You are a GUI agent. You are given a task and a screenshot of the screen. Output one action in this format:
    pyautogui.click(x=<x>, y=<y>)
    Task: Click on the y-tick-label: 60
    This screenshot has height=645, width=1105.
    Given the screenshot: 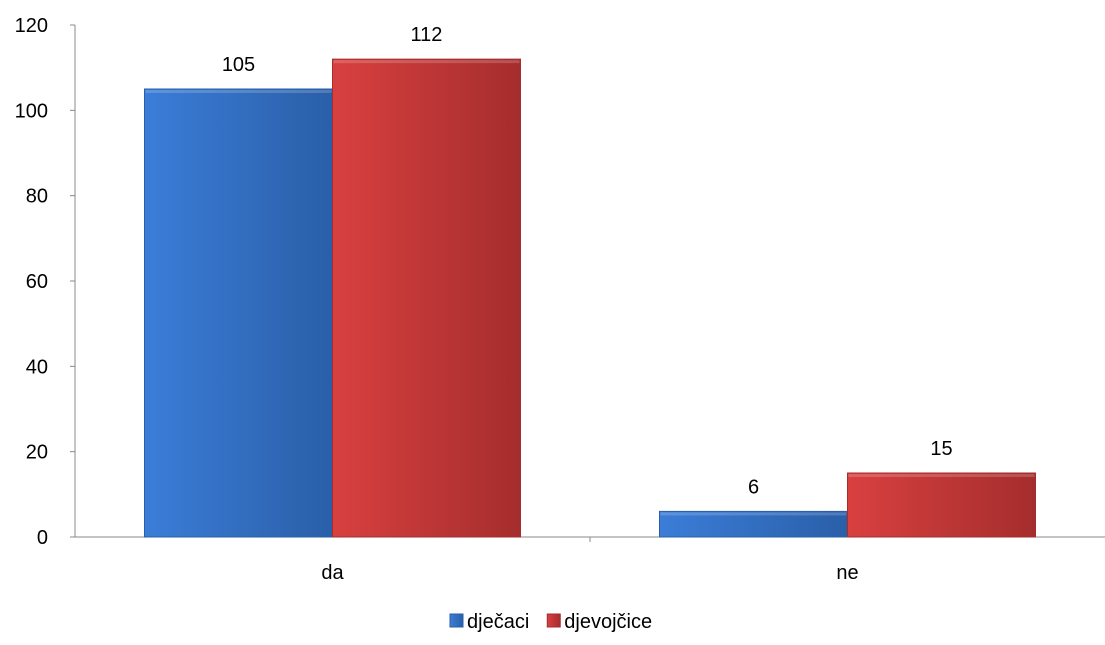 What is the action you would take?
    pyautogui.click(x=37, y=282)
    